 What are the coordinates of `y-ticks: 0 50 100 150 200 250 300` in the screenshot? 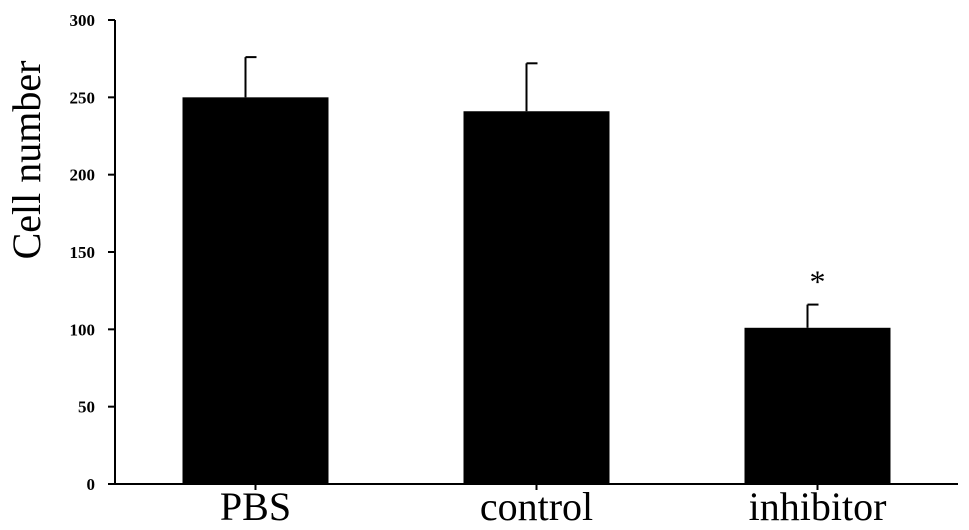 It's located at (92, 252).